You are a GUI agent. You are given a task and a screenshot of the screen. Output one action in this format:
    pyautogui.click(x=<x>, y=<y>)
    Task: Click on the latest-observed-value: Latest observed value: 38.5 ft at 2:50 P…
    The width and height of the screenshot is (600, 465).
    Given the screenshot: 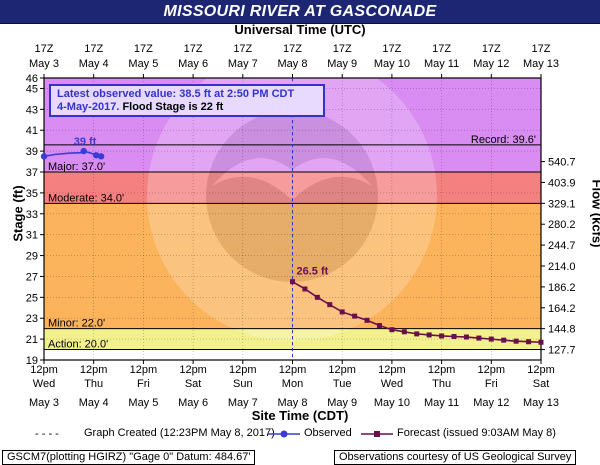 What is the action you would take?
    pyautogui.click(x=176, y=94)
    